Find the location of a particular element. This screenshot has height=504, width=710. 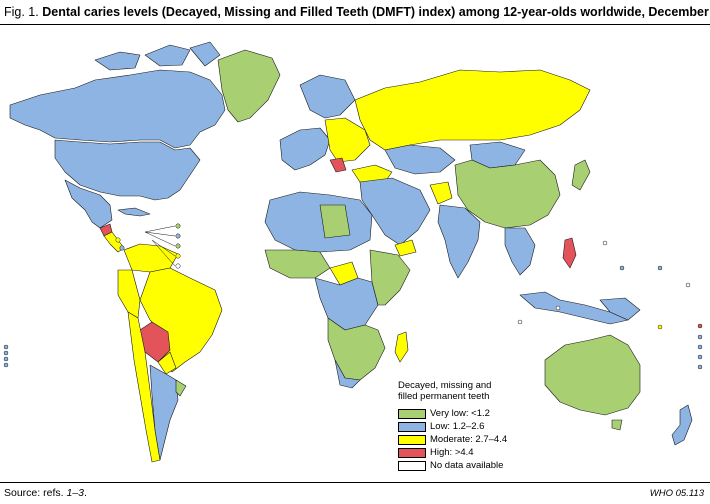

region-greenland is located at coordinates (249, 86).